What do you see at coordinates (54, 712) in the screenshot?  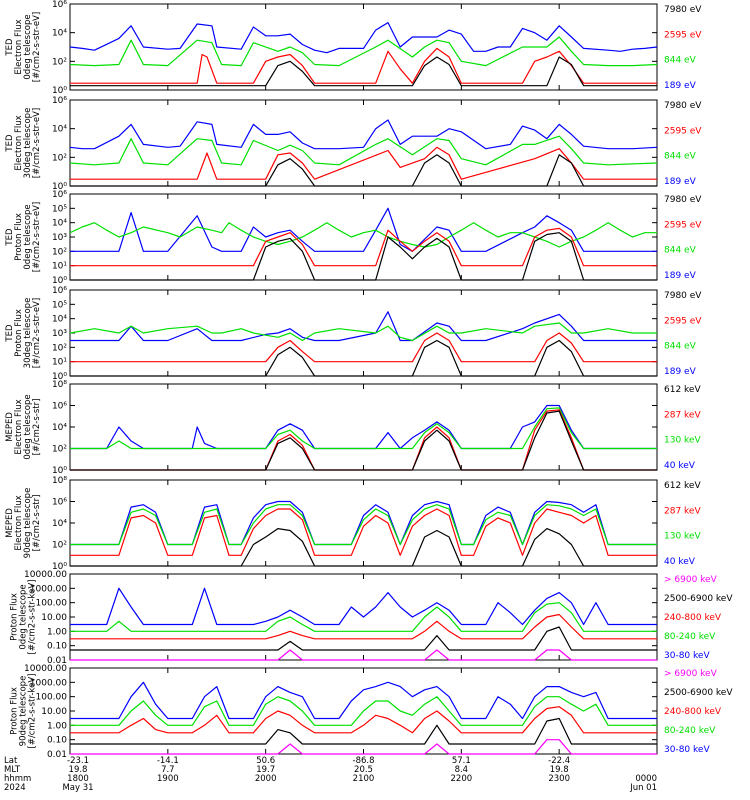 I see `y-tick-label: 10.00` at bounding box center [54, 712].